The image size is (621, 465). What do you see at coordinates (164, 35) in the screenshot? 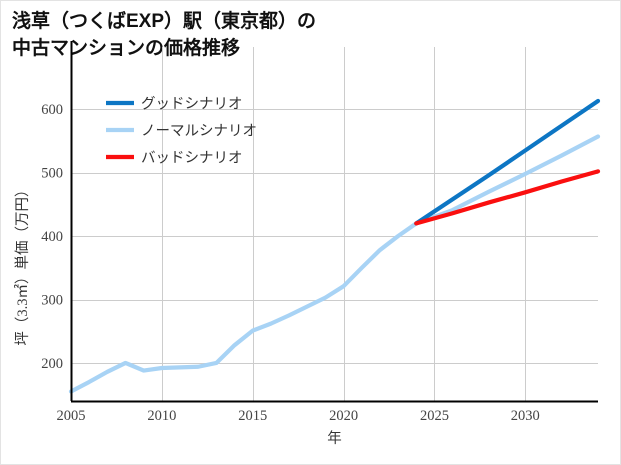
I see `chart-title: 浅草（つくばEXP）駅（東京都）の 中古マンションの価格推移` at bounding box center [164, 35].